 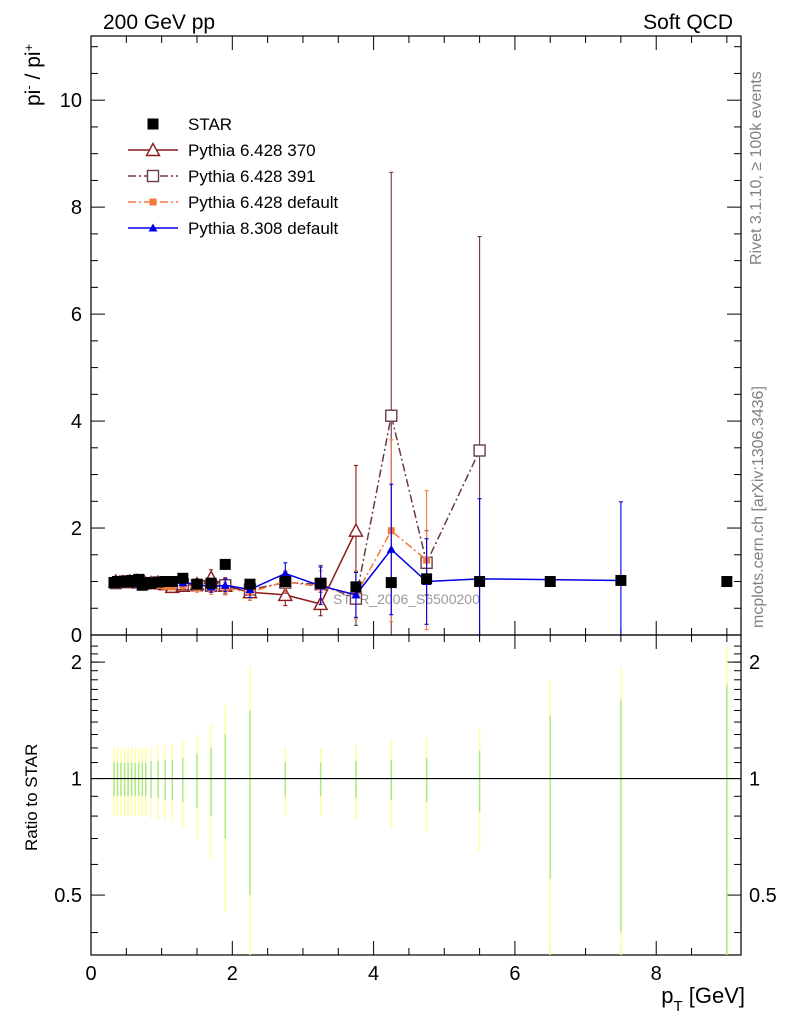 What do you see at coordinates (263, 202) in the screenshot?
I see `legend-label: Pythia 6.428 default` at bounding box center [263, 202].